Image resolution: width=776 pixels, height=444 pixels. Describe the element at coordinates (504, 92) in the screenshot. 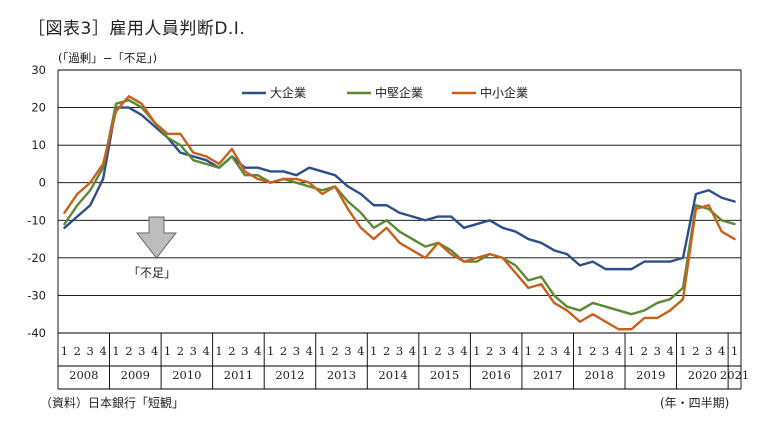

I see `legend-entry: 中小企業` at that location.